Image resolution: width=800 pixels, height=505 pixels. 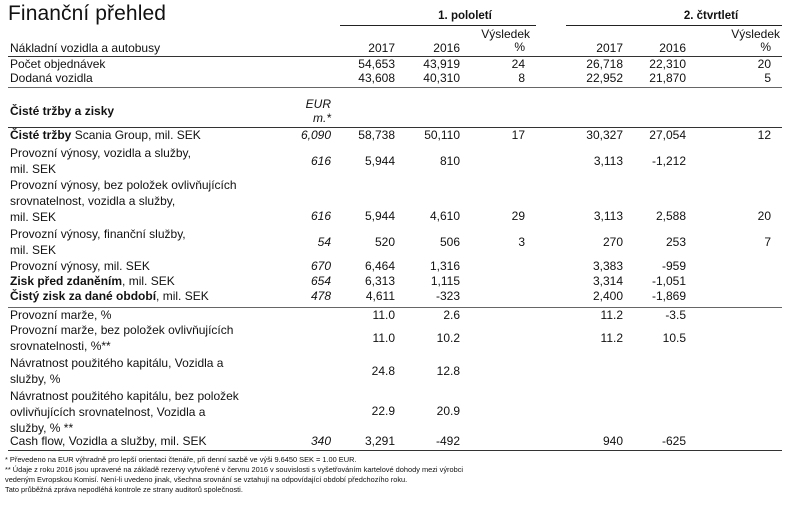 What do you see at coordinates (446, 48) in the screenshot?
I see `h1-2016-header: 2016` at bounding box center [446, 48].